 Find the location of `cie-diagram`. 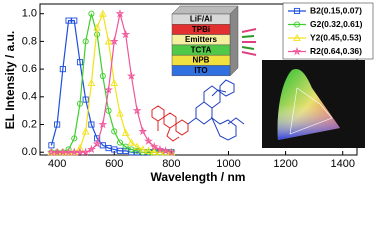

cie-diagram is located at coordinates (313, 104).